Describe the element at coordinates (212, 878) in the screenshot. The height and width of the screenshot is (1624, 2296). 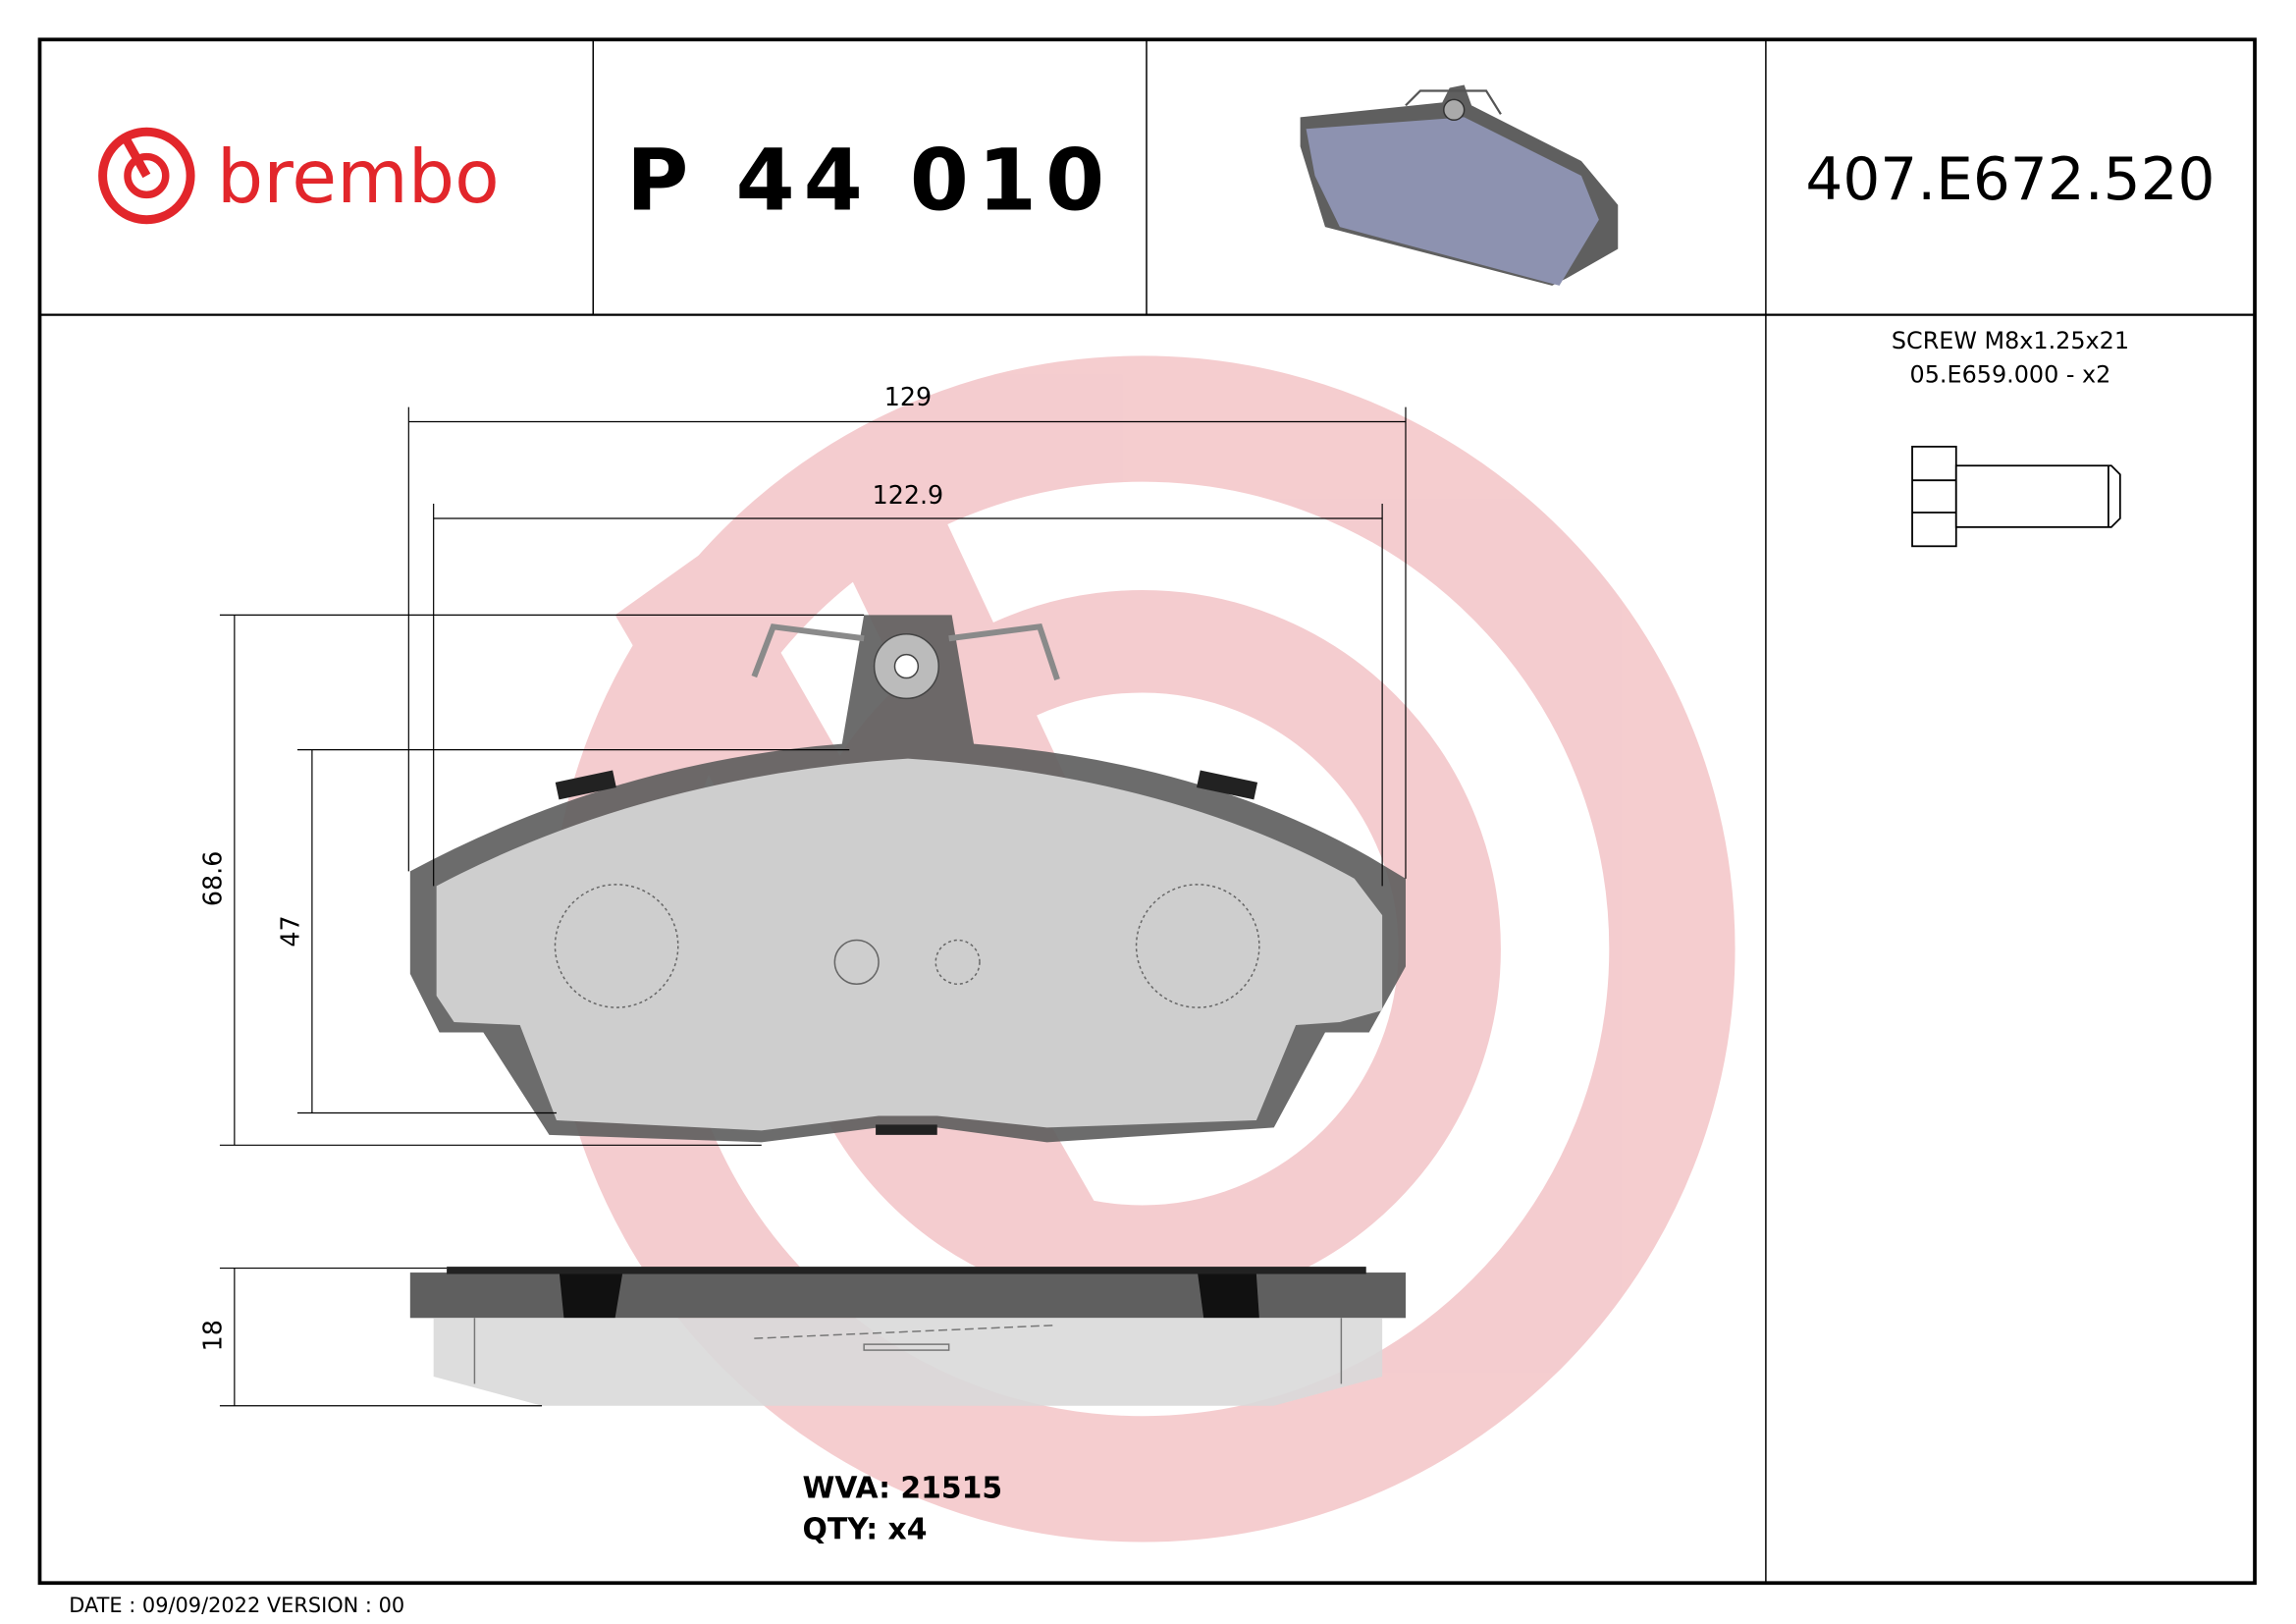
I see `dim-overall-height: 68.6` at that location.